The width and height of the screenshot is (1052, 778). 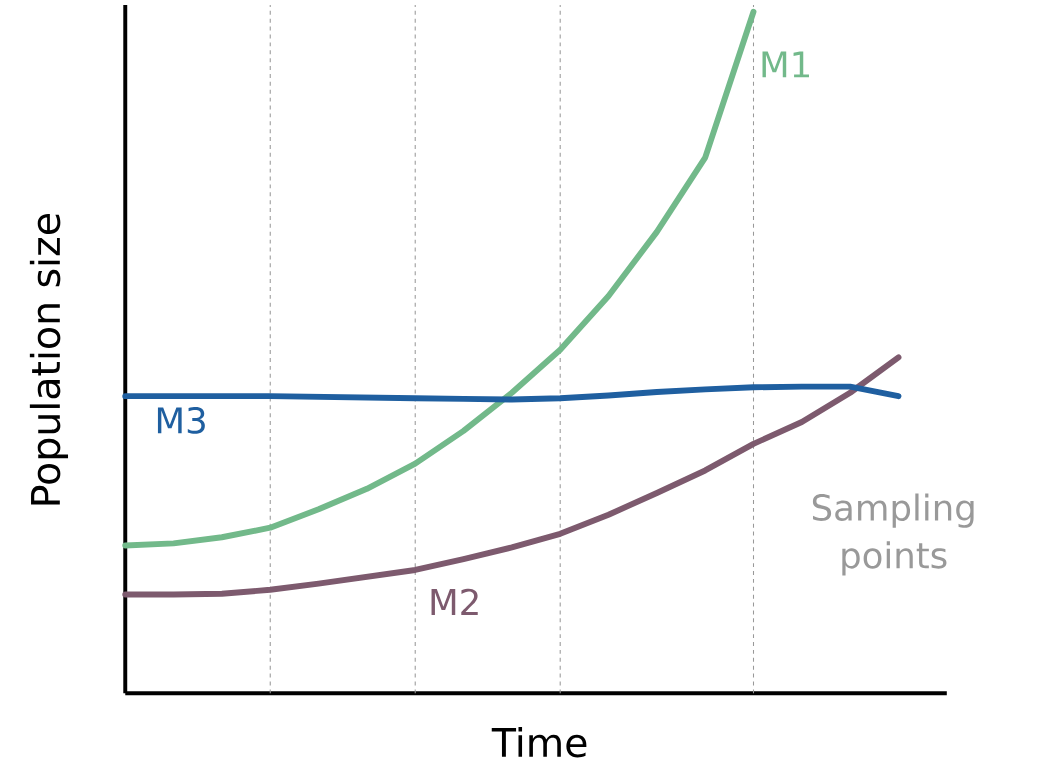 I want to click on annotation: Sampling, so click(x=893, y=510).